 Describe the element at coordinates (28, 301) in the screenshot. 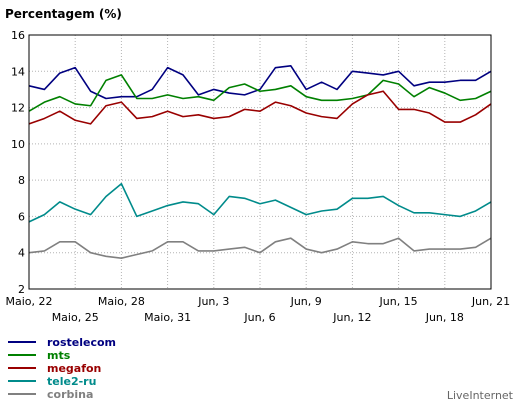

I see `x-tick-label: Maio, 22` at that location.